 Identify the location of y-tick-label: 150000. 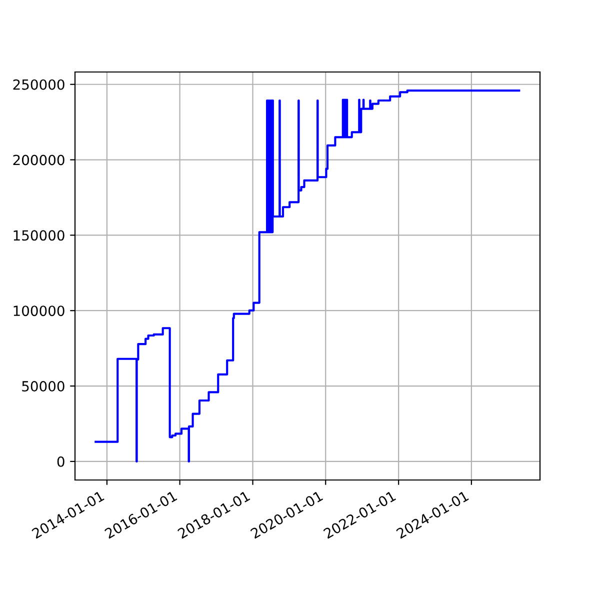
(39, 235).